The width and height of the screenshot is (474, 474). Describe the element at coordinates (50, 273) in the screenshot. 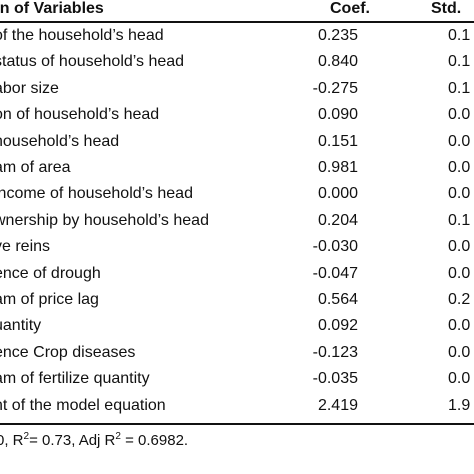

I see `variable-cell: ence of drough` at that location.